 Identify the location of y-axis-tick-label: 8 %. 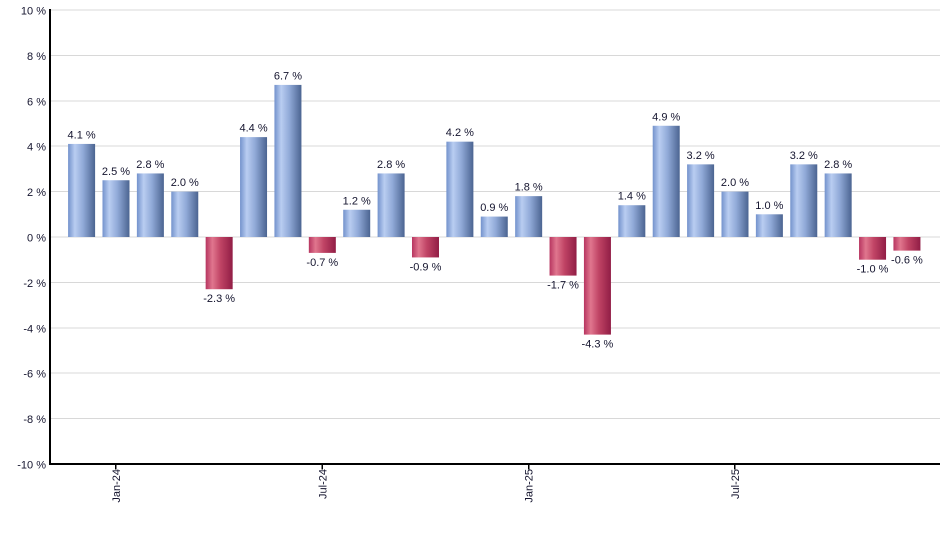
(36, 57).